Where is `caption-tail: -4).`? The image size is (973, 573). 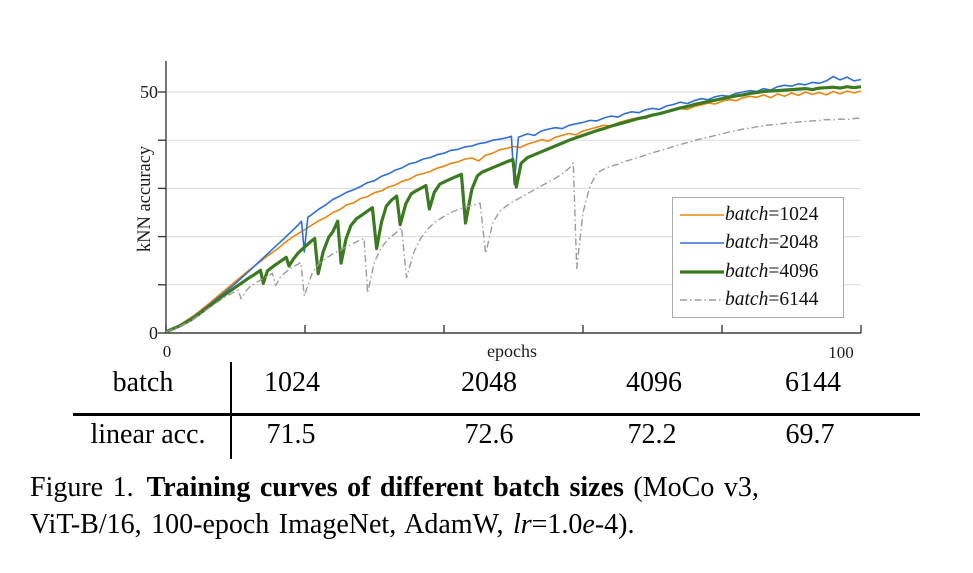 caption-tail: -4). is located at coordinates (614, 524).